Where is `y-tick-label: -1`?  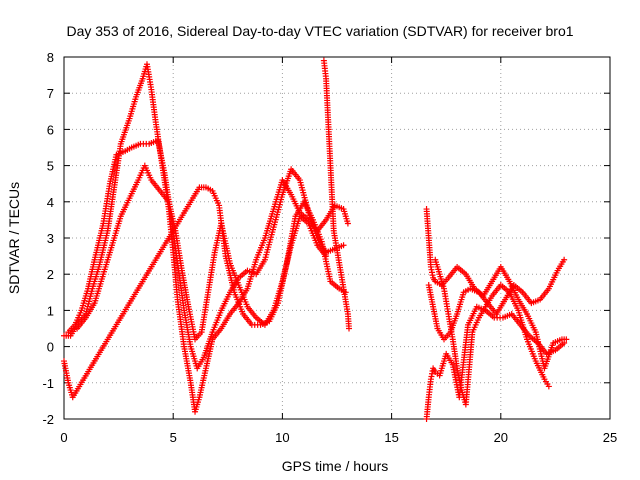
y-tick-label: -1 is located at coordinates (48, 383).